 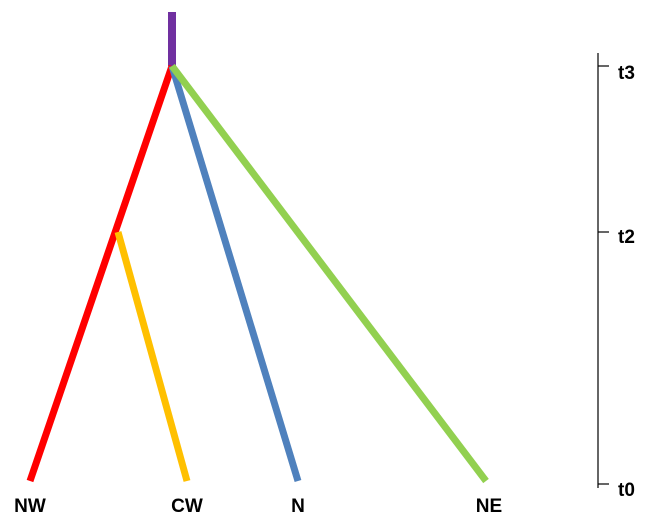 I want to click on tick-label-t0: t0, so click(x=626, y=490).